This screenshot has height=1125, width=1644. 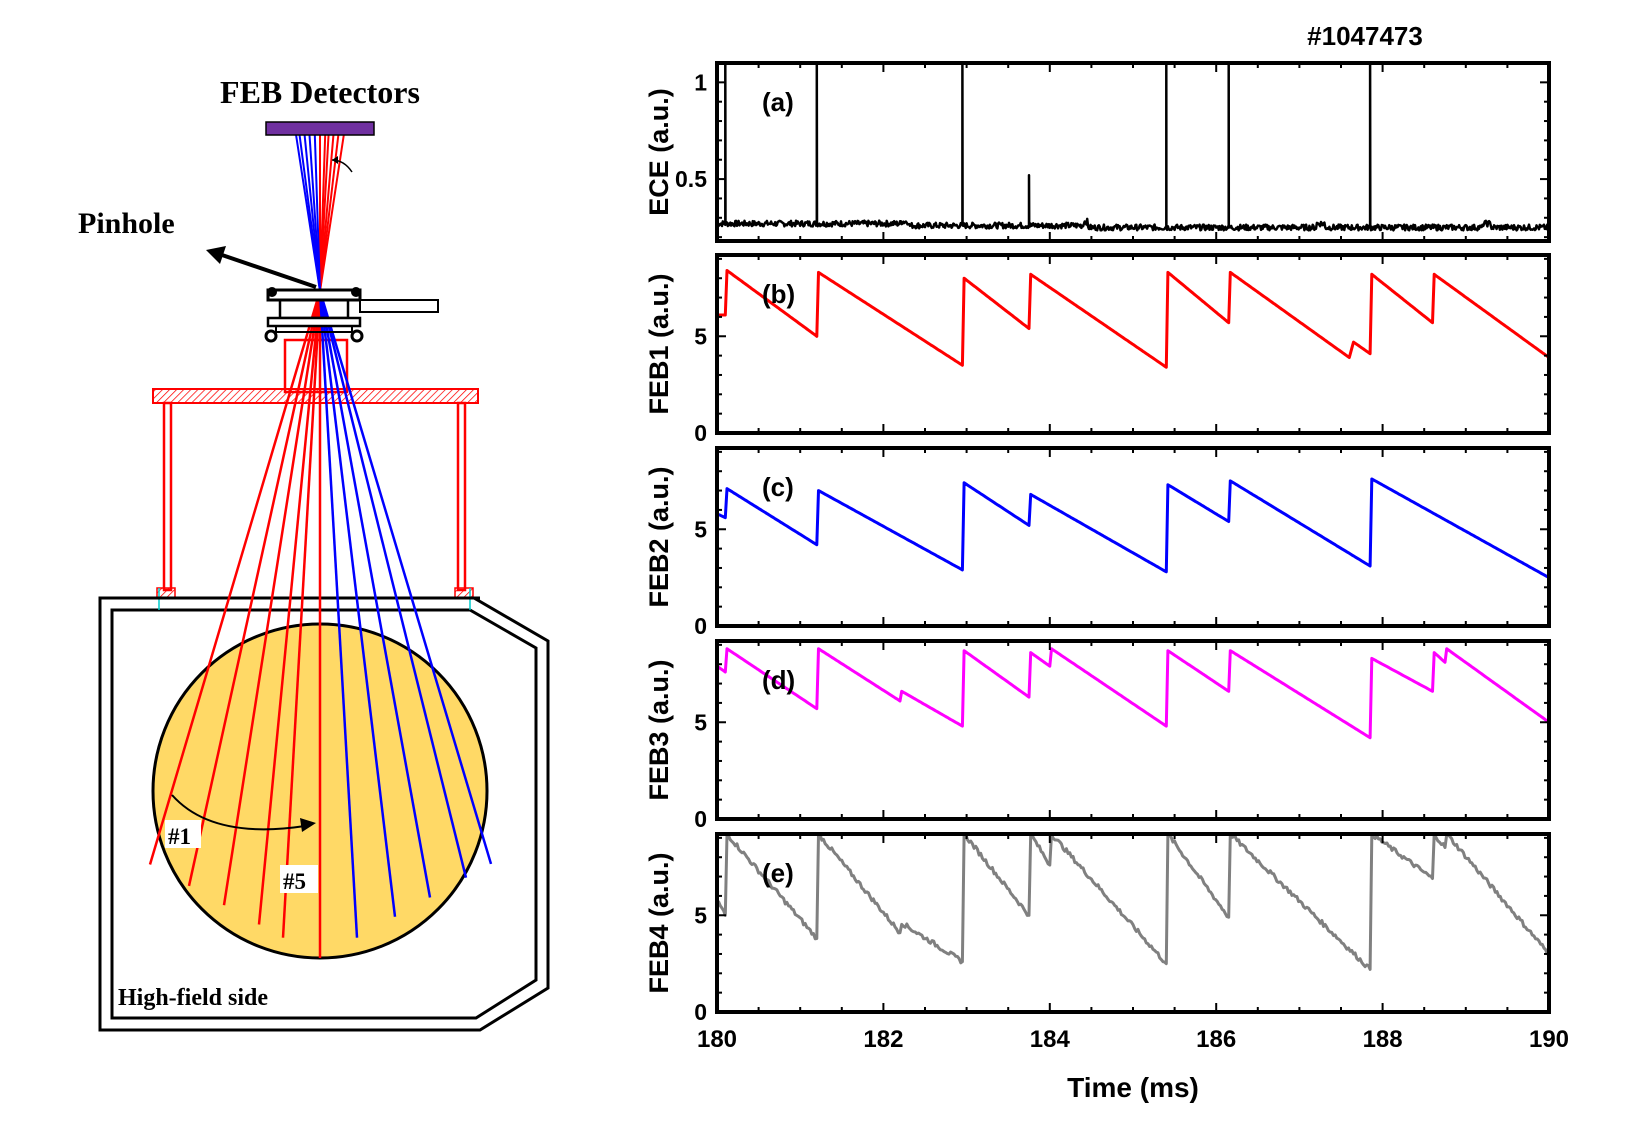 What do you see at coordinates (700, 82) in the screenshot?
I see `y-tick-label: 1` at bounding box center [700, 82].